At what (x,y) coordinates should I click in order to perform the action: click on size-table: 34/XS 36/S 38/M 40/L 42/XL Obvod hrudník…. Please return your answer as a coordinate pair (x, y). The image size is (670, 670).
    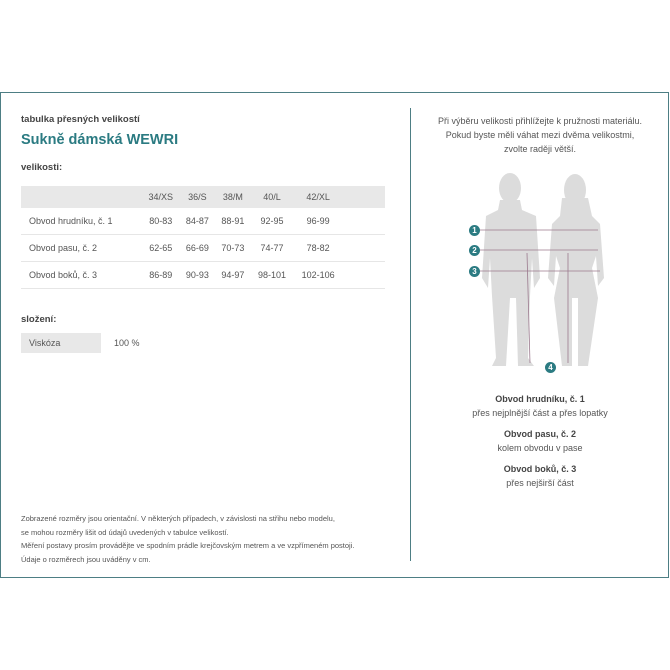
    Looking at the image, I should click on (203, 237).